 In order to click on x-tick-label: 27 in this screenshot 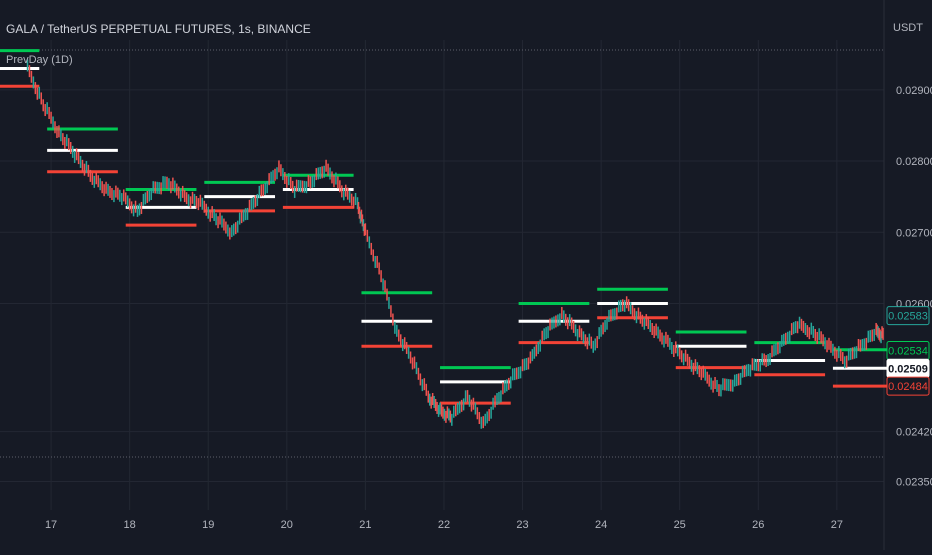, I will do `click(837, 525)`.